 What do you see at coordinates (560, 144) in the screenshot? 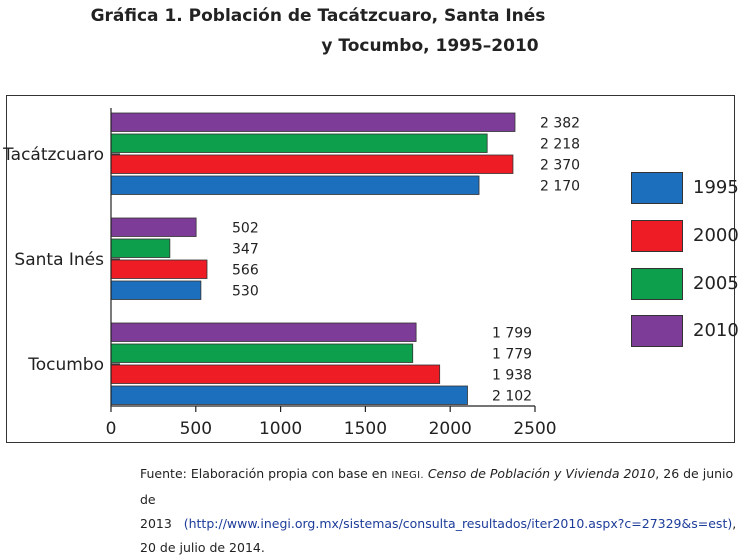
I see `data-label-tacátzcuaro-2005: 2 218` at bounding box center [560, 144].